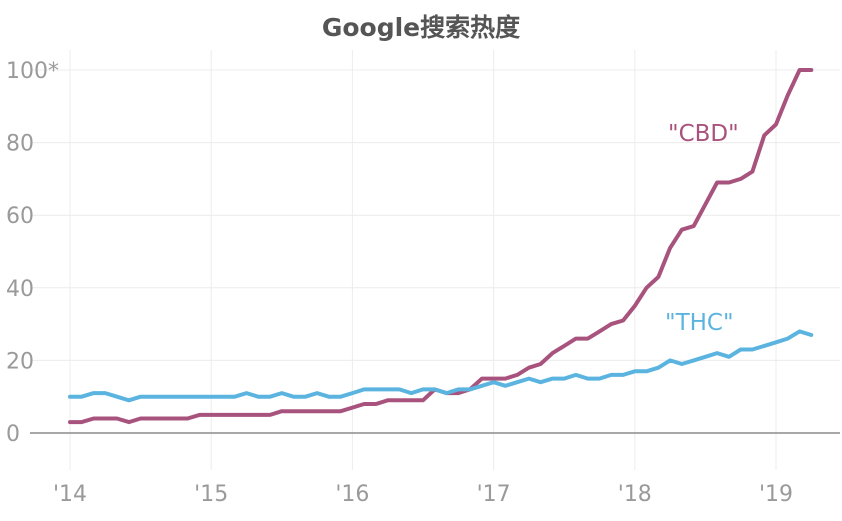 The width and height of the screenshot is (842, 521). What do you see at coordinates (635, 494) in the screenshot?
I see `x-tick-label: '18` at bounding box center [635, 494].